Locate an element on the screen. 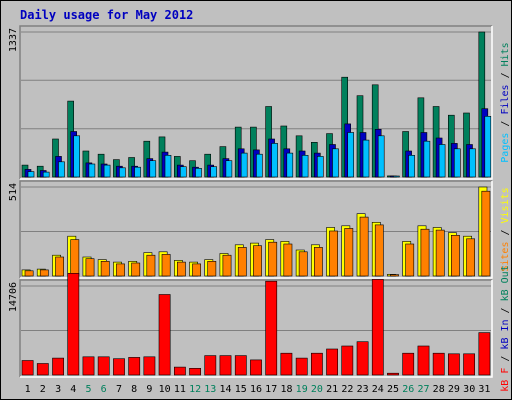  x-tick-label: 30 is located at coordinates (469, 389).